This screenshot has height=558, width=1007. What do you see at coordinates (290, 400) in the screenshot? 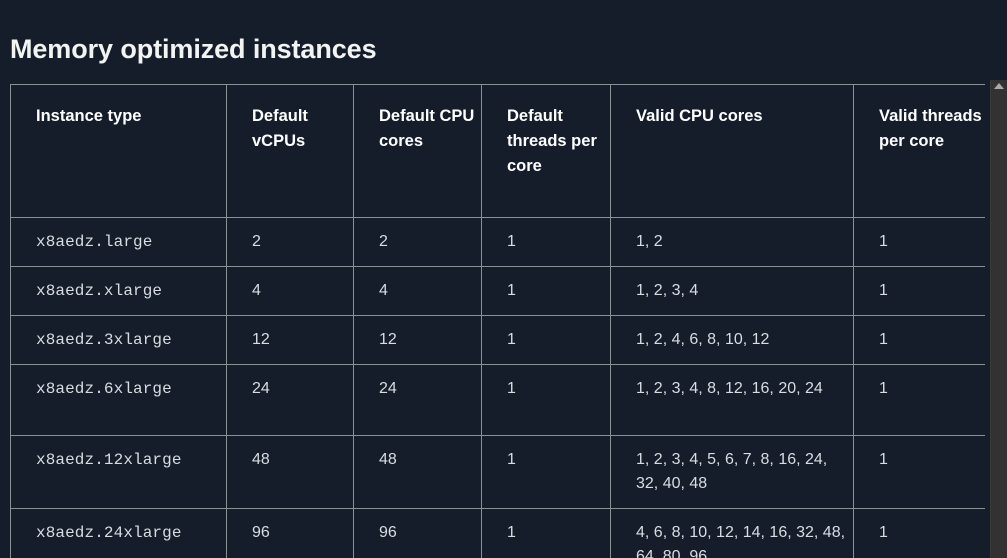
I see `cell-default-vcpus: 24` at bounding box center [290, 400].